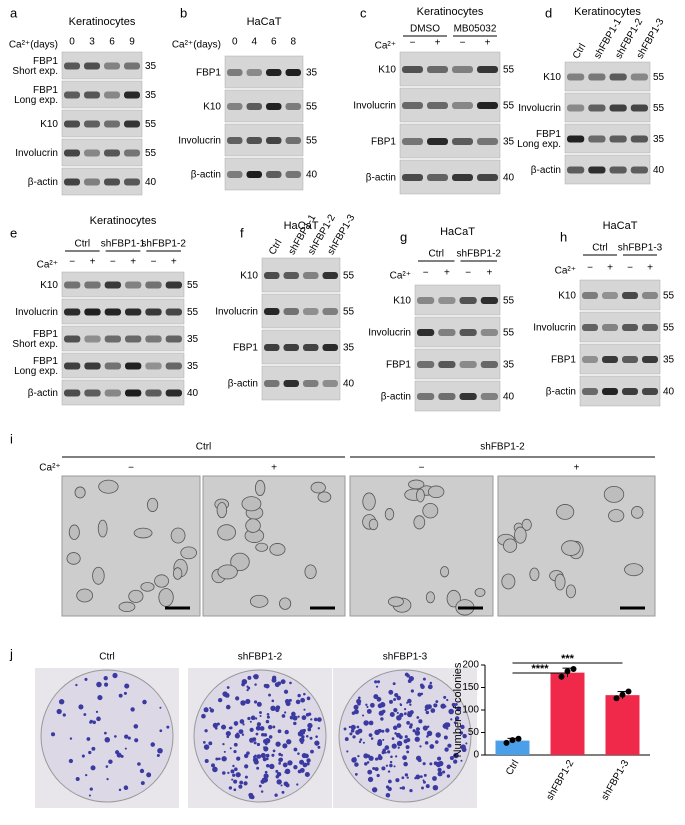  What do you see at coordinates (385, 46) in the screenshot?
I see `condition-label: Ca²⁺` at bounding box center [385, 46].